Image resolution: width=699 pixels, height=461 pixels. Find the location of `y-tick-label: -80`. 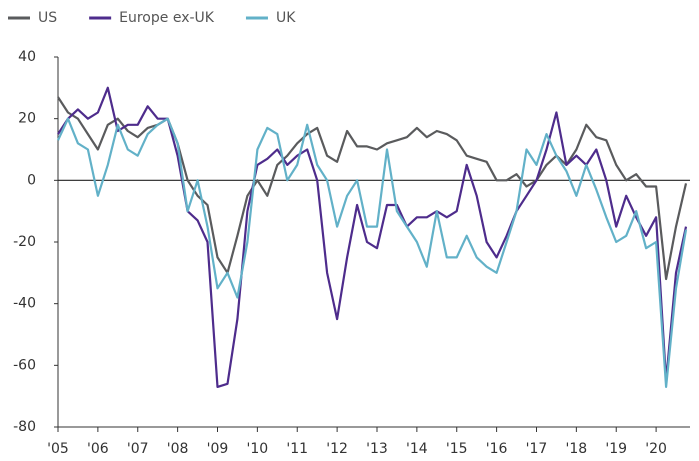

y-tick-label: -80 is located at coordinates (24, 427).